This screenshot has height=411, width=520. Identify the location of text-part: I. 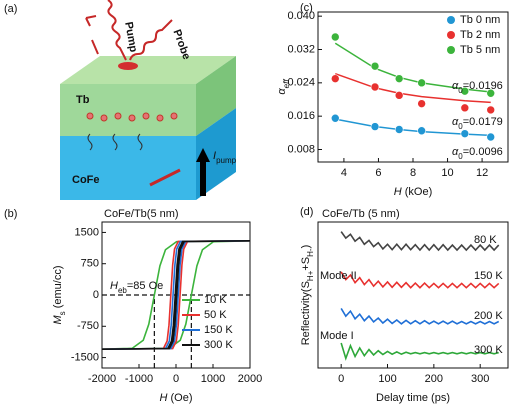
(214, 156).